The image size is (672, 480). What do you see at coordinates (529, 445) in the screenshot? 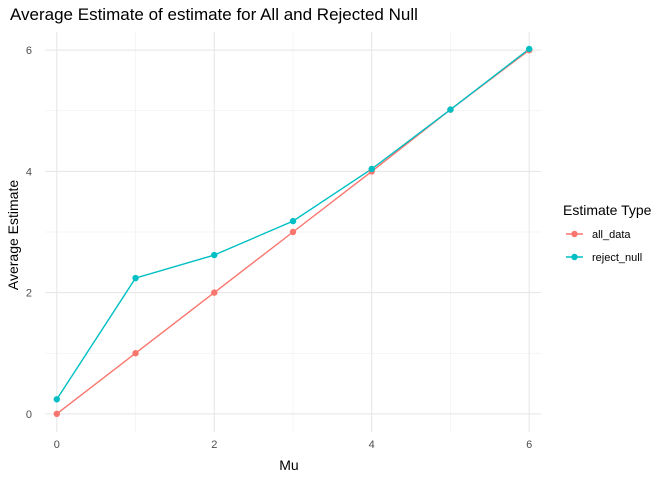
I see `x-tick-label: 6` at bounding box center [529, 445].